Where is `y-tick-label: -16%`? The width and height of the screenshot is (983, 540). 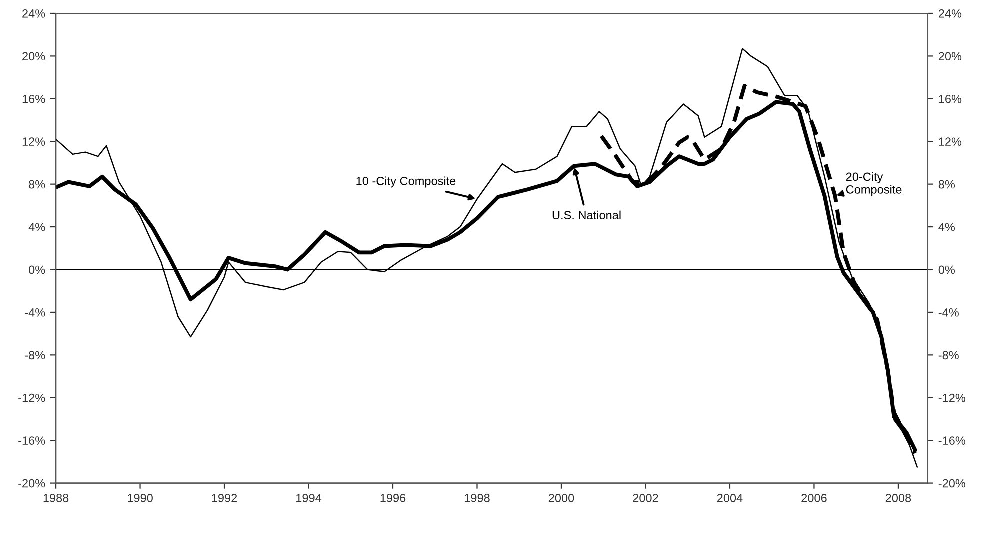
y-tick-label: -16% is located at coordinates (32, 440).